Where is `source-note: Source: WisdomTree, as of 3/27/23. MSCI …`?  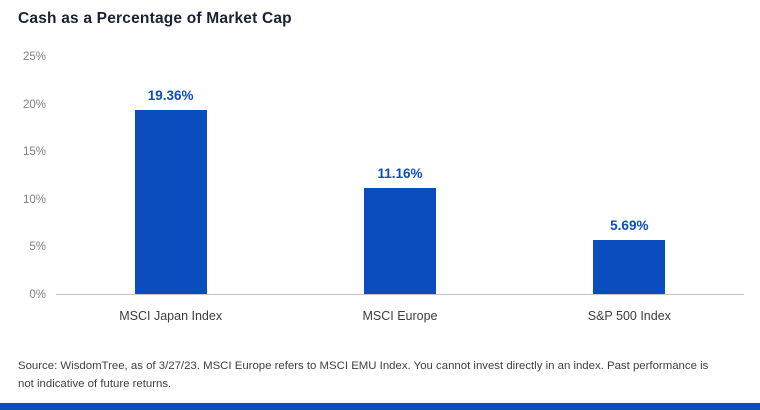 source-note: Source: WisdomTree, as of 3/27/23. MSCI … is located at coordinates (363, 375).